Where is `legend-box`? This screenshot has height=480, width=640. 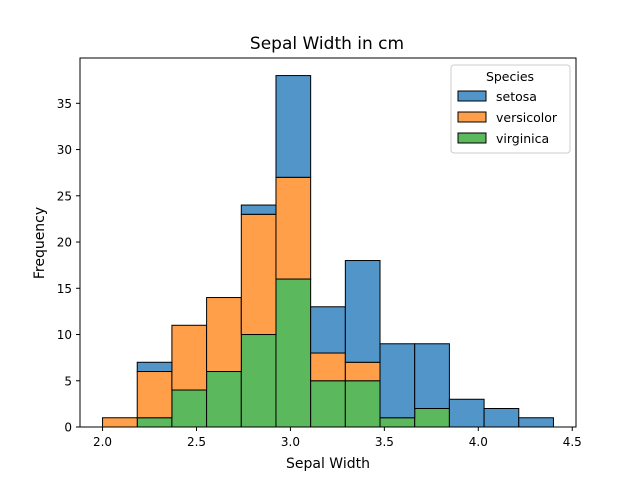
legend-box is located at coordinates (510, 109).